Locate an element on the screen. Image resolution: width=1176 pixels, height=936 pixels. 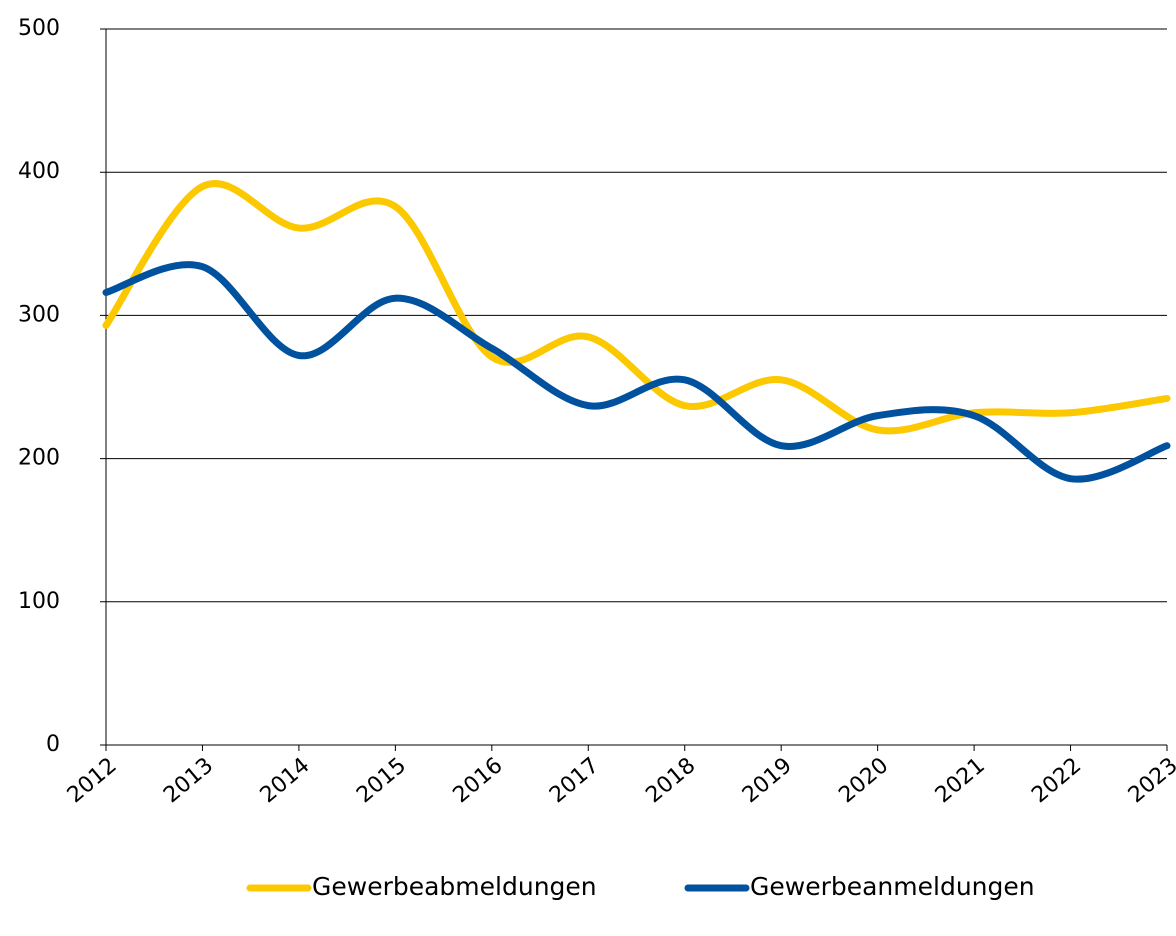
y-tick-label: 300 is located at coordinates (39, 314).